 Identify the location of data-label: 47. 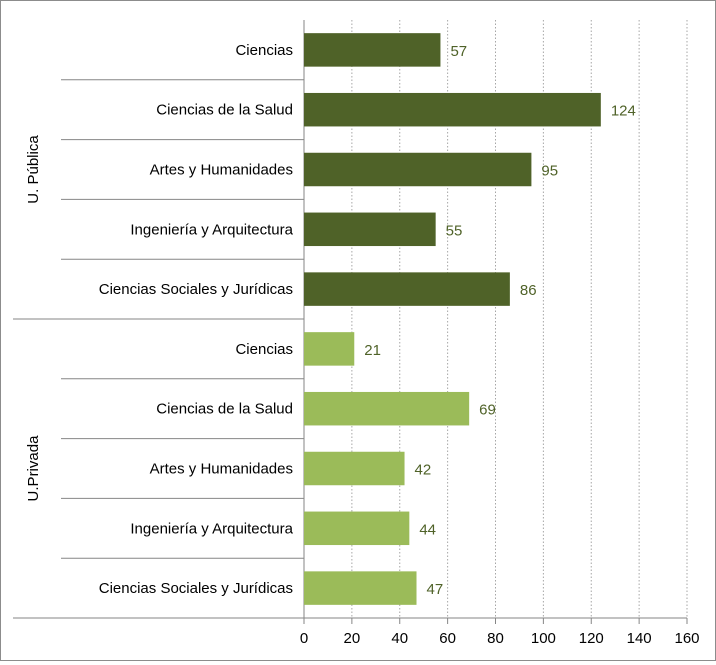
(435, 589).